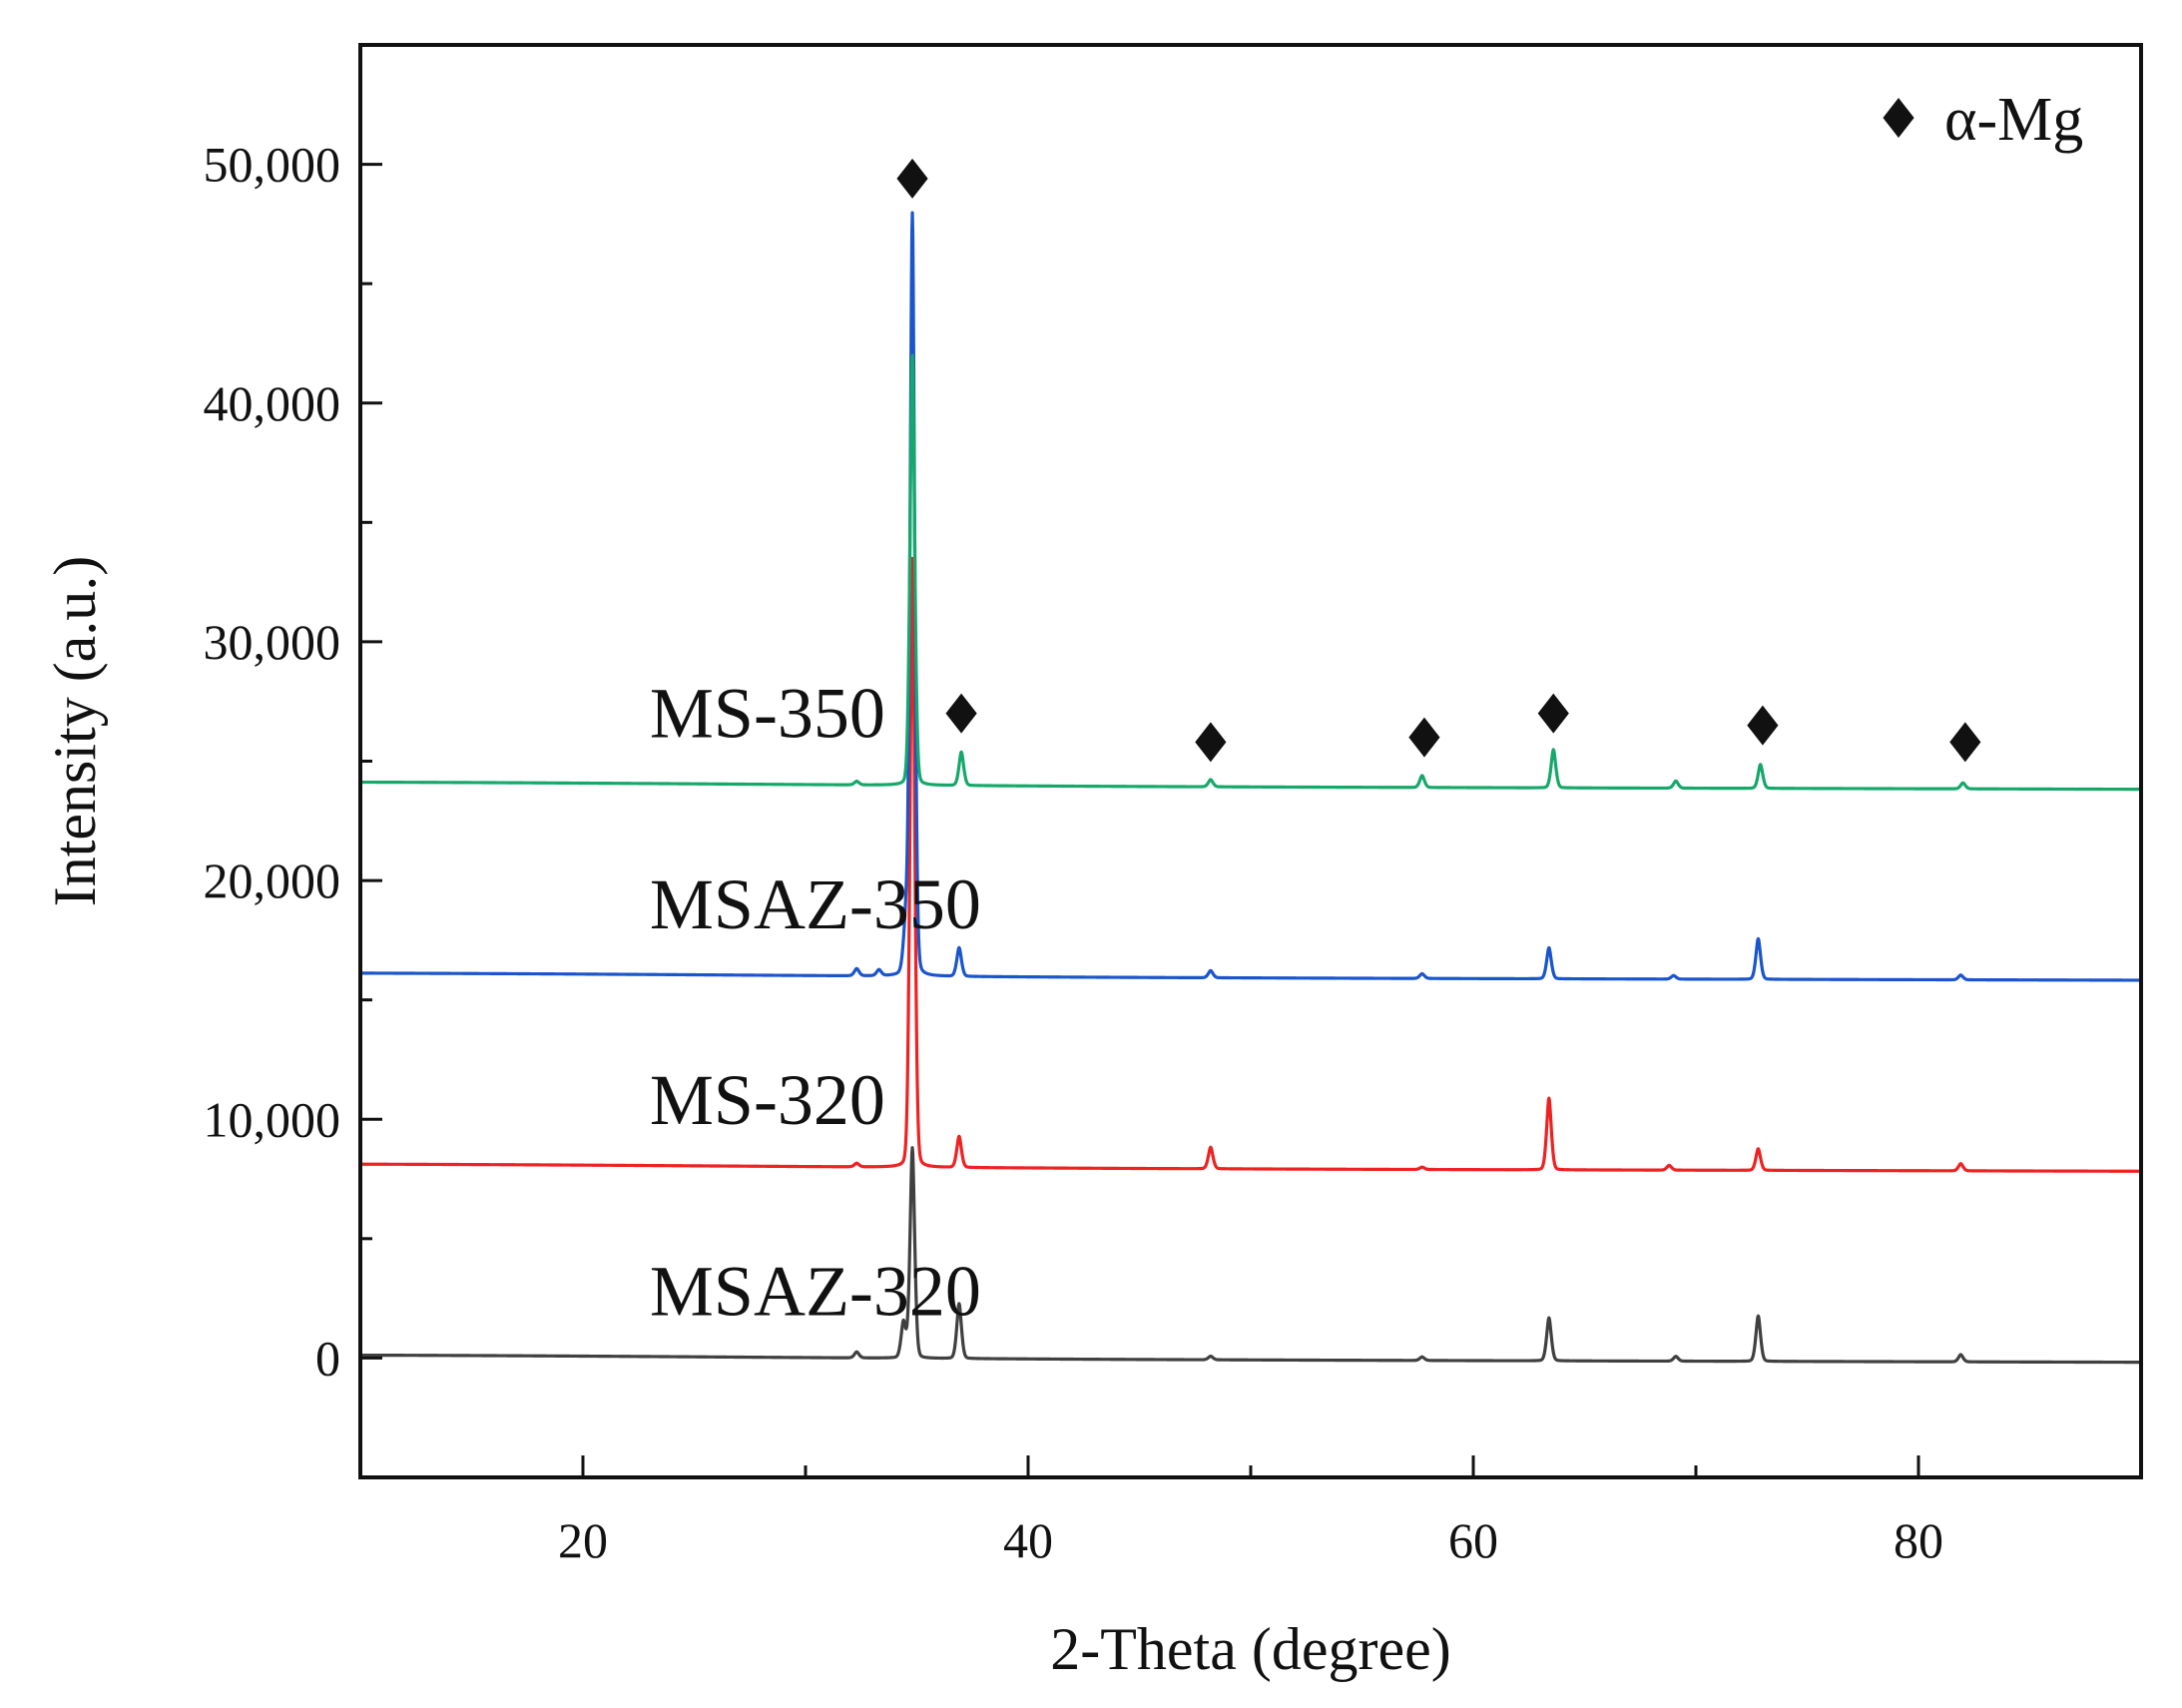  Describe the element at coordinates (767, 714) in the screenshot. I see `series-label: MS-350` at that location.